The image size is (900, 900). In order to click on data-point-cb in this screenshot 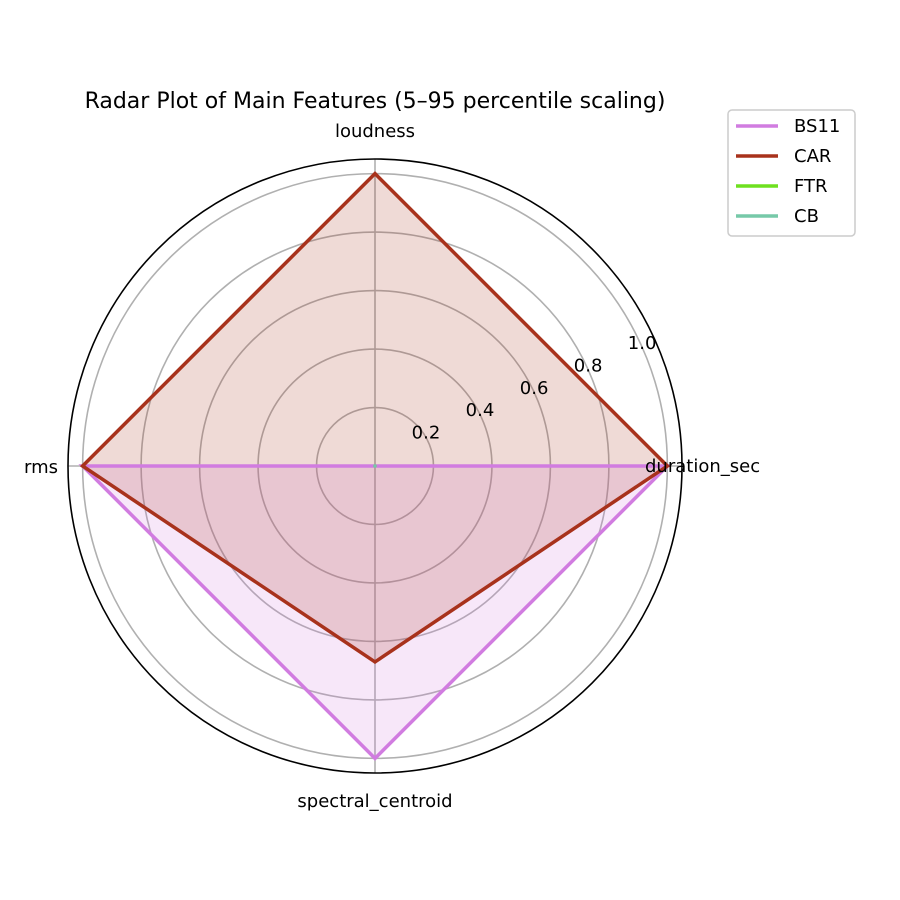, I will do `click(375, 466)`.